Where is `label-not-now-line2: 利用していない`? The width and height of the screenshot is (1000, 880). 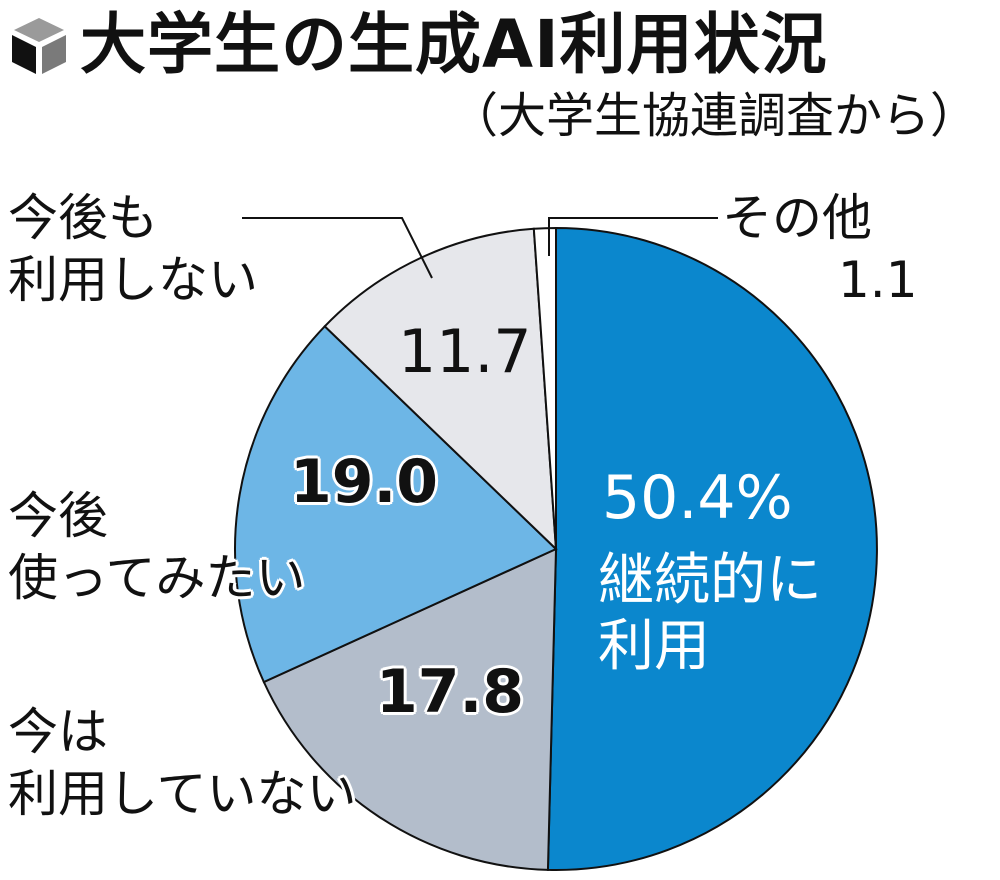
label-not-now-line2: 利用していない is located at coordinates (182, 794).